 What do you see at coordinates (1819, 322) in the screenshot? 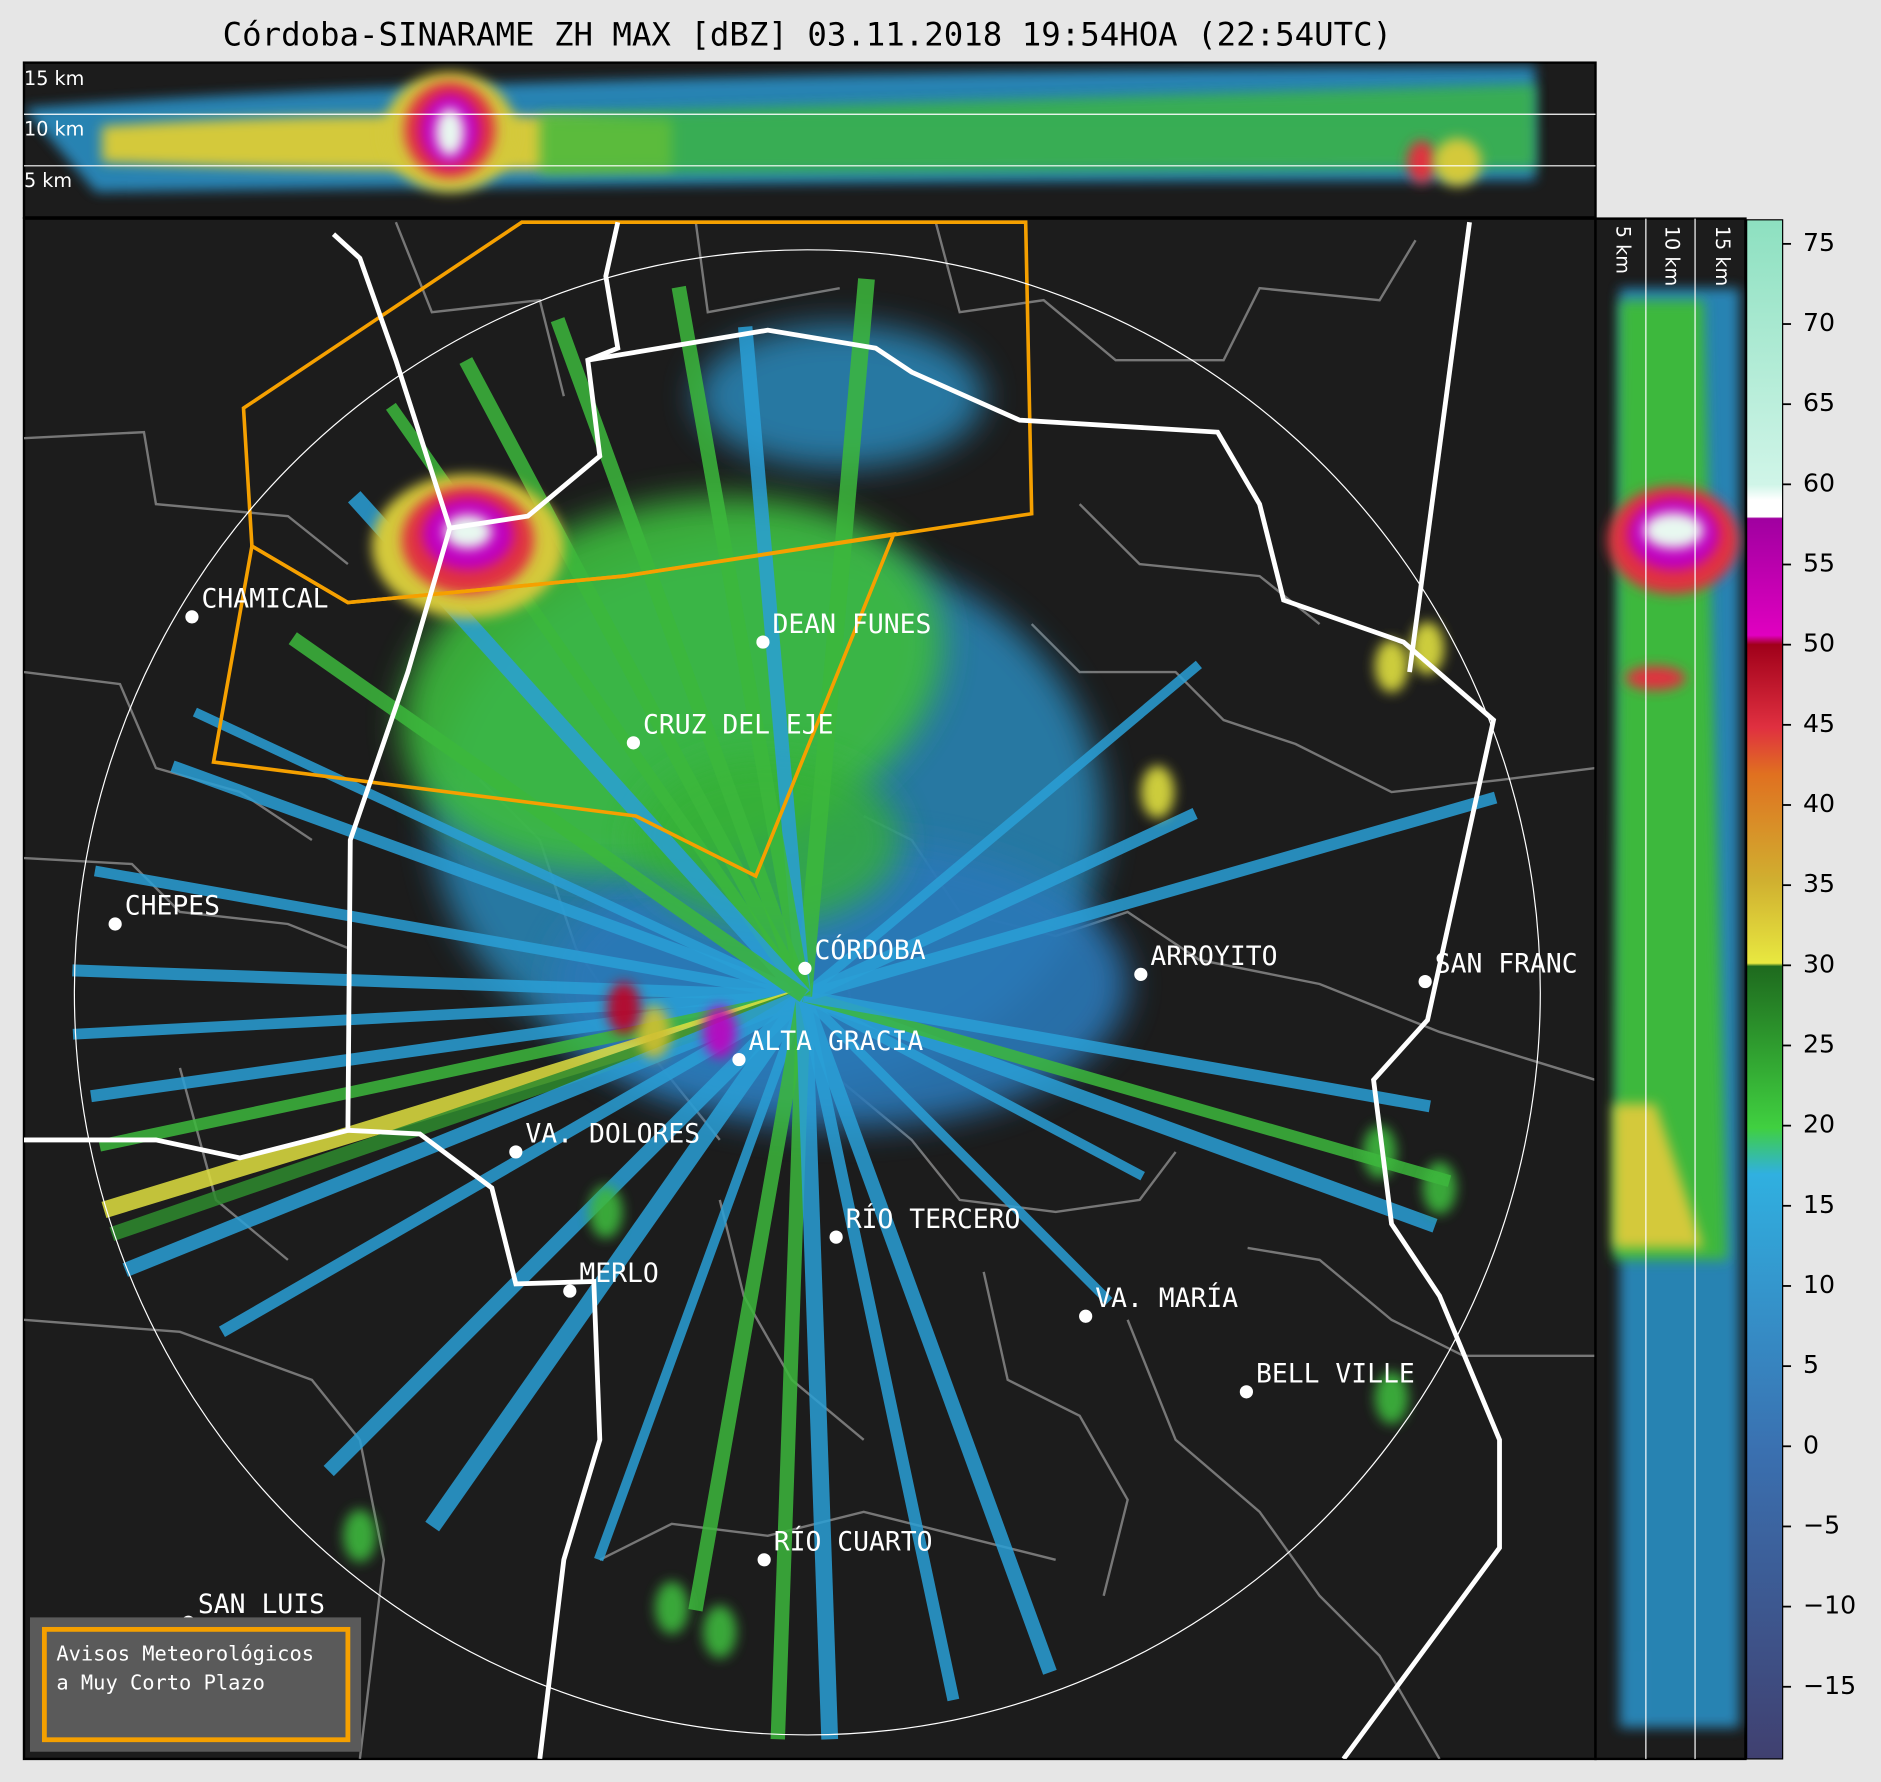
I see `colorbar-tick-label: 70` at bounding box center [1819, 322].